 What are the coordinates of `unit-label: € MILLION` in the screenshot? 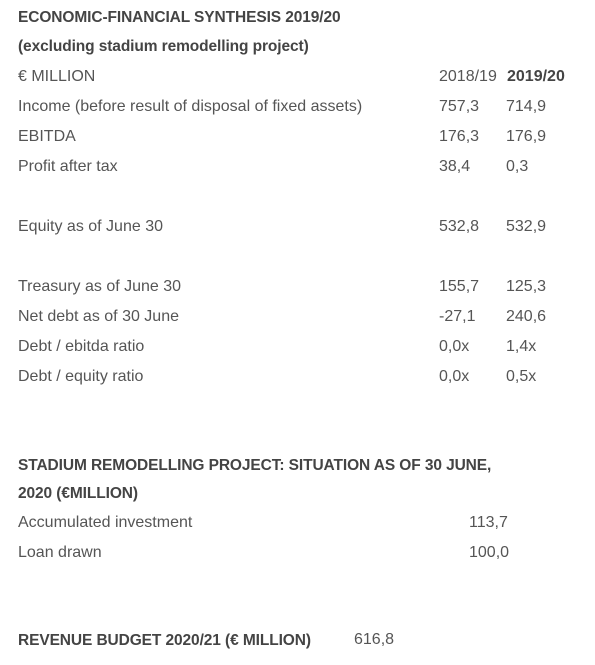 It's located at (57, 76).